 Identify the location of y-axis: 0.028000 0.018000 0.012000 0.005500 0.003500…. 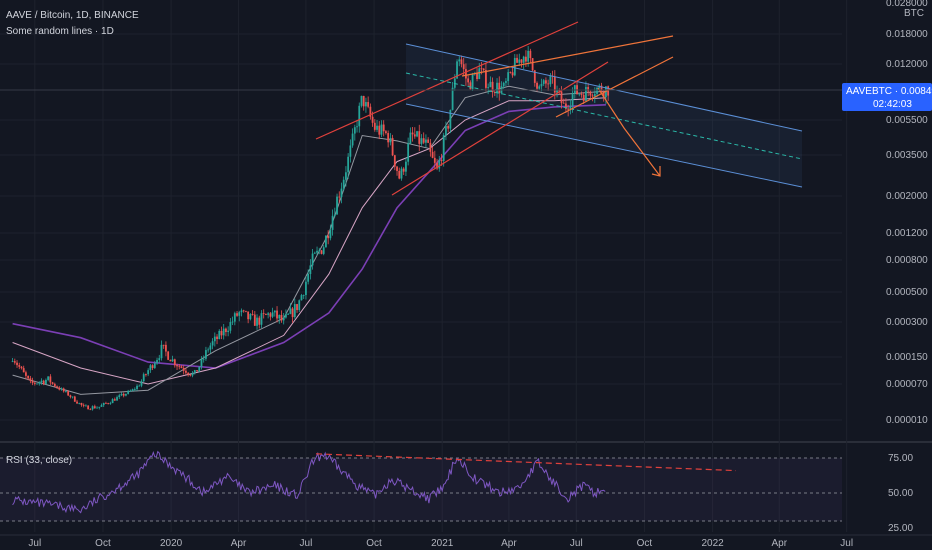
(907, 213).